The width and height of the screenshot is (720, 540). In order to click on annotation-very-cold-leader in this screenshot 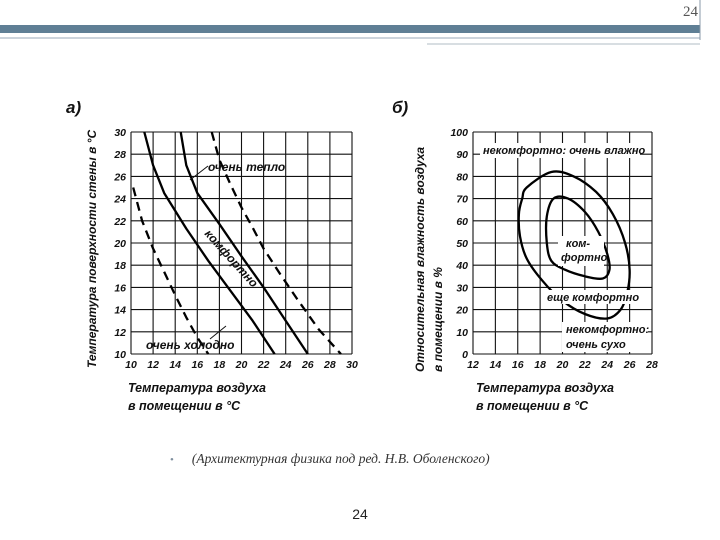, I will do `click(218, 332)`.